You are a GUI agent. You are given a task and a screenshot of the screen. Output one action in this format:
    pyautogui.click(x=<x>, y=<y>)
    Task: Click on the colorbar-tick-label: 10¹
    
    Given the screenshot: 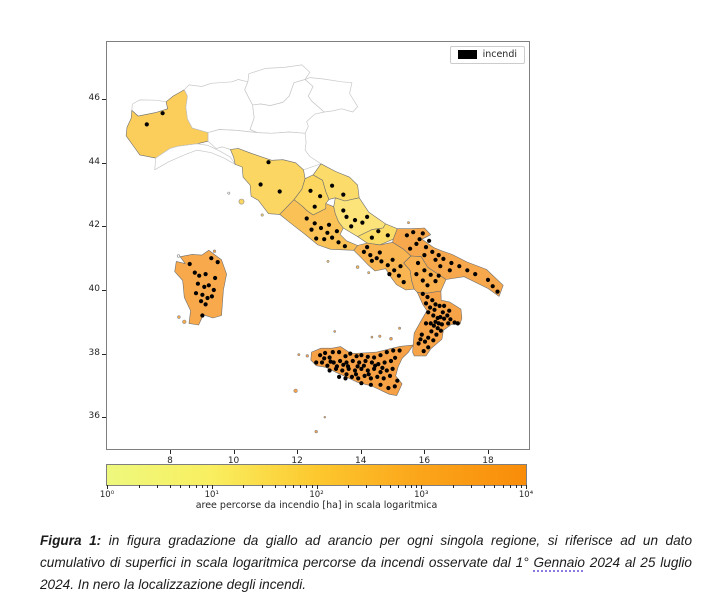 What is the action you would take?
    pyautogui.click(x=211, y=495)
    